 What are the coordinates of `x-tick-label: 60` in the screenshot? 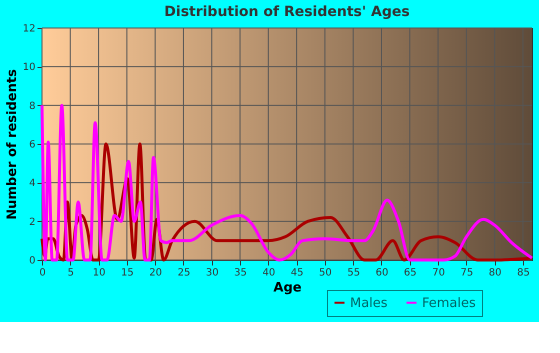 It's located at (382, 273).